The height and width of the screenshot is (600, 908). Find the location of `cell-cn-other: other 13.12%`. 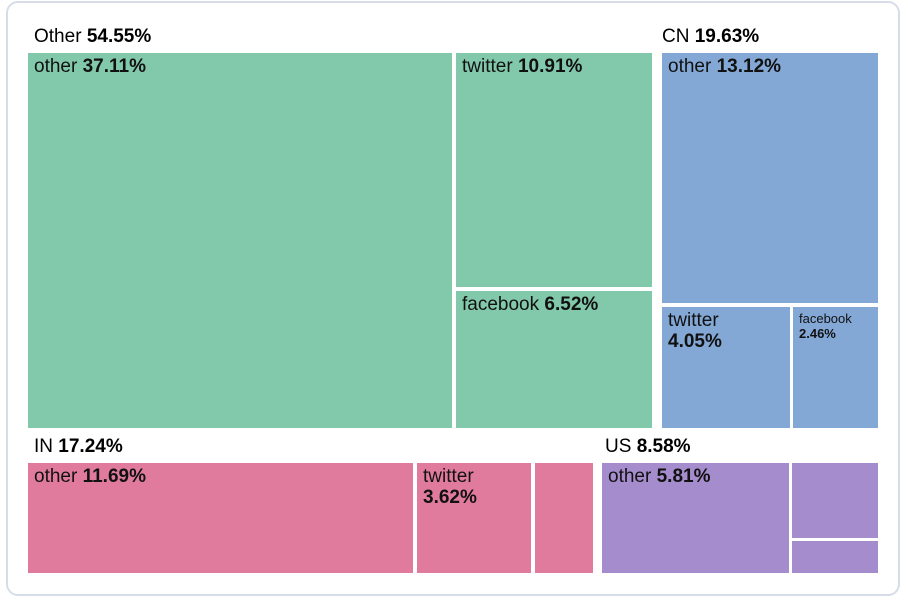

cell-cn-other: other 13.12% is located at coordinates (770, 178).